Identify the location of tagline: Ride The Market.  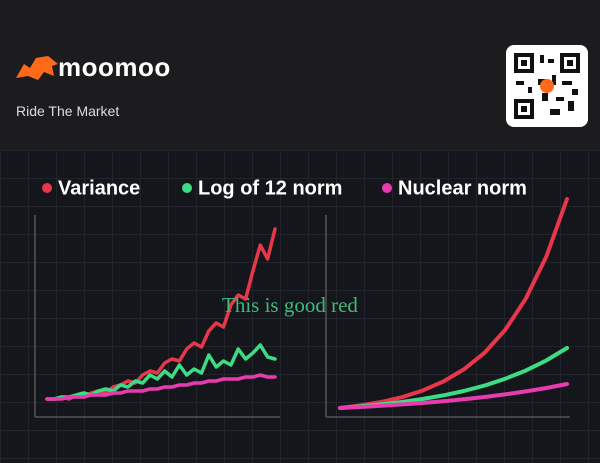
(68, 111).